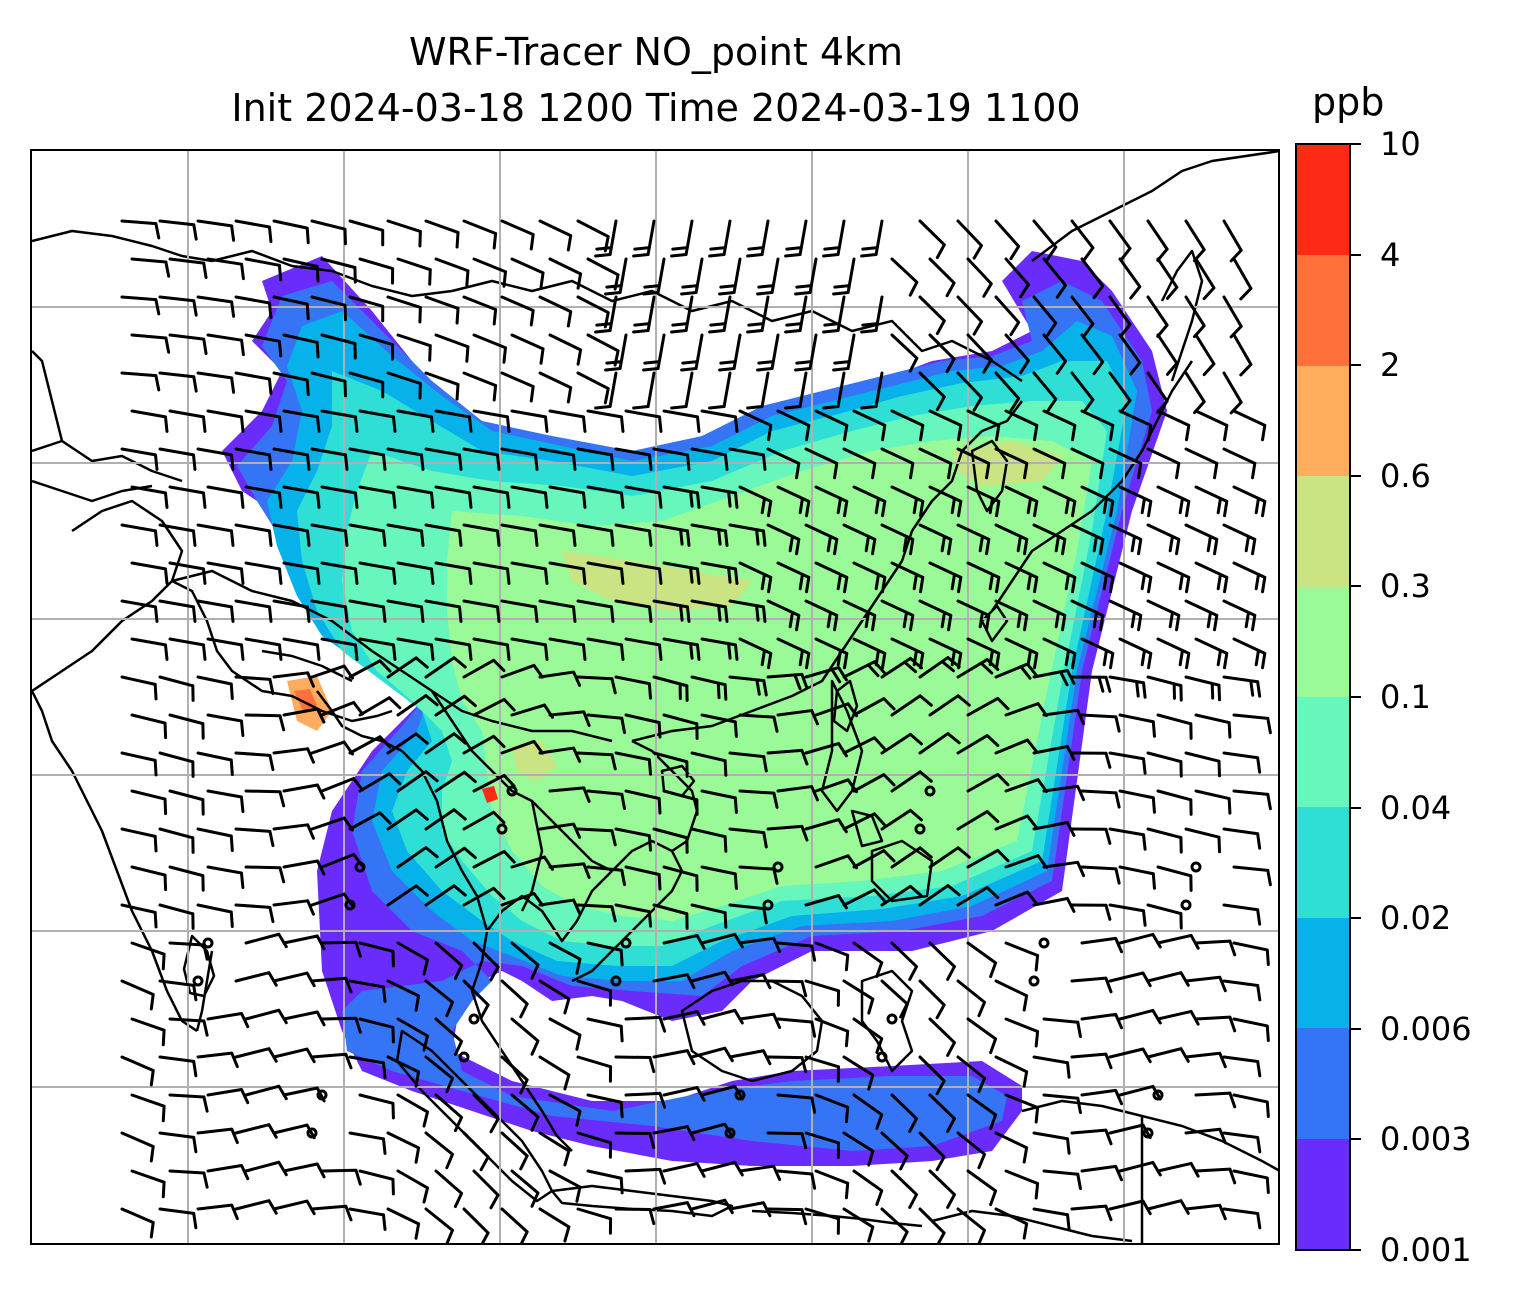 The width and height of the screenshot is (1528, 1306). I want to click on colorbar-tick-label: 0.003, so click(1426, 1139).